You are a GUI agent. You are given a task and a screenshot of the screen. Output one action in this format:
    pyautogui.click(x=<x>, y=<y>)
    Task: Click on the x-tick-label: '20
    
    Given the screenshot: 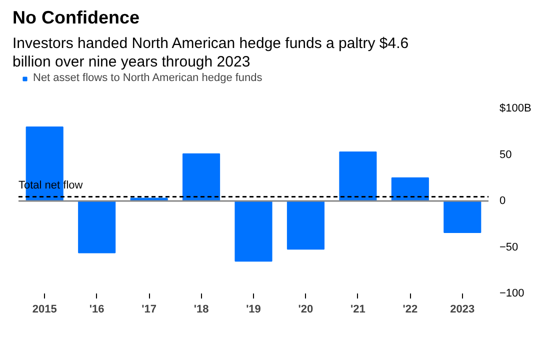 What is the action you would take?
    pyautogui.click(x=306, y=310)
    